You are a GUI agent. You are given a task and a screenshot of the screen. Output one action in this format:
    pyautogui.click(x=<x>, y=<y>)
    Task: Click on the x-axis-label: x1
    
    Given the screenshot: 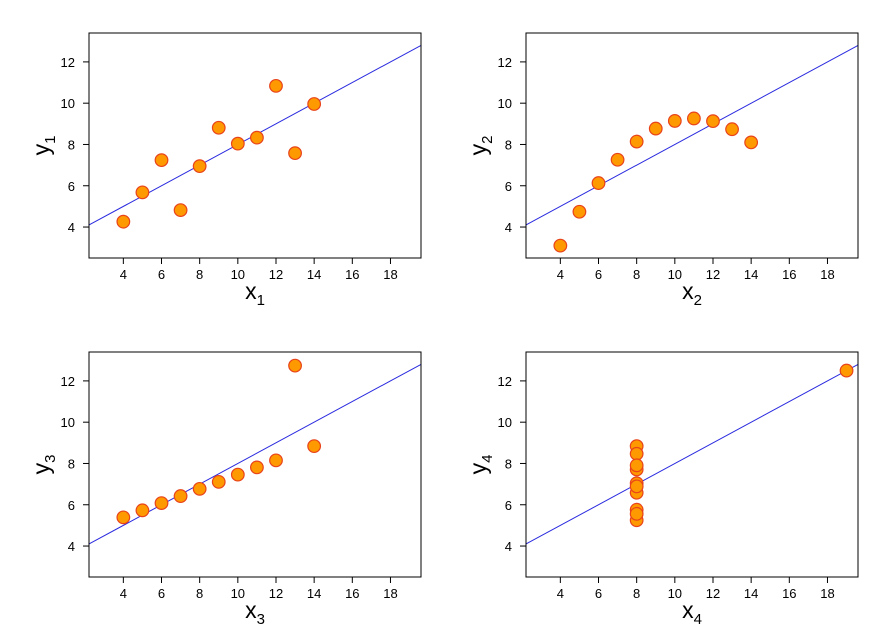 What is the action you would take?
    pyautogui.click(x=255, y=293)
    